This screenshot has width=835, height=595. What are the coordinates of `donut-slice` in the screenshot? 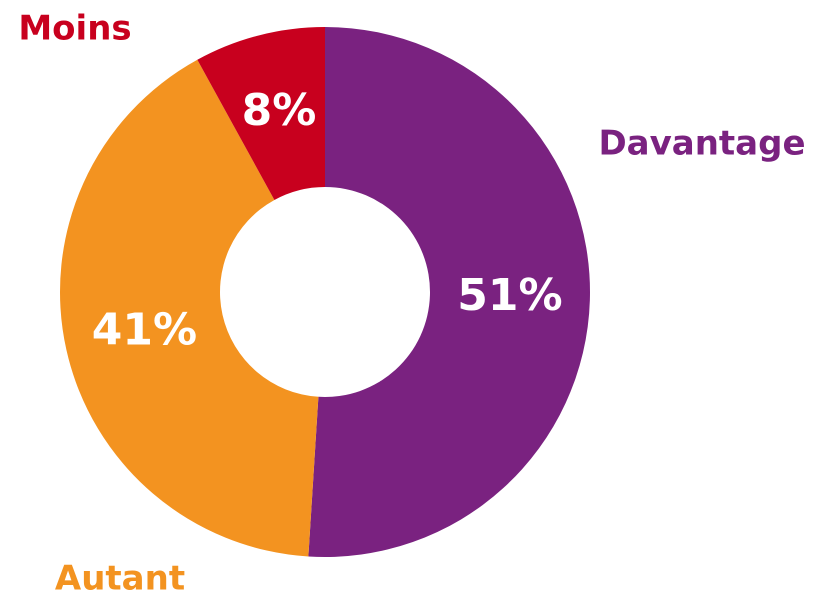 It's located at (261, 113).